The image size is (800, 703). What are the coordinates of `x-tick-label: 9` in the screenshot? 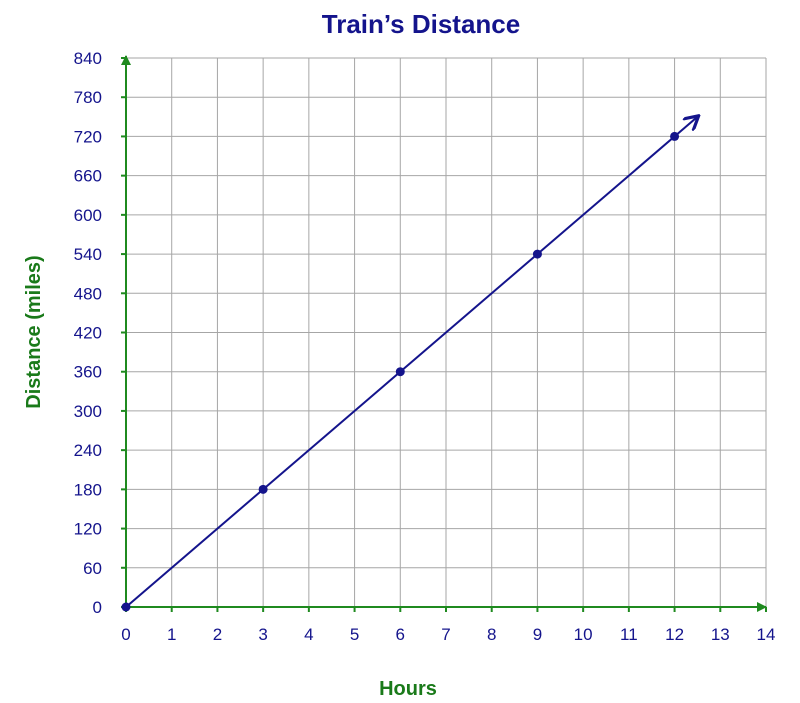 It's located at (537, 634).